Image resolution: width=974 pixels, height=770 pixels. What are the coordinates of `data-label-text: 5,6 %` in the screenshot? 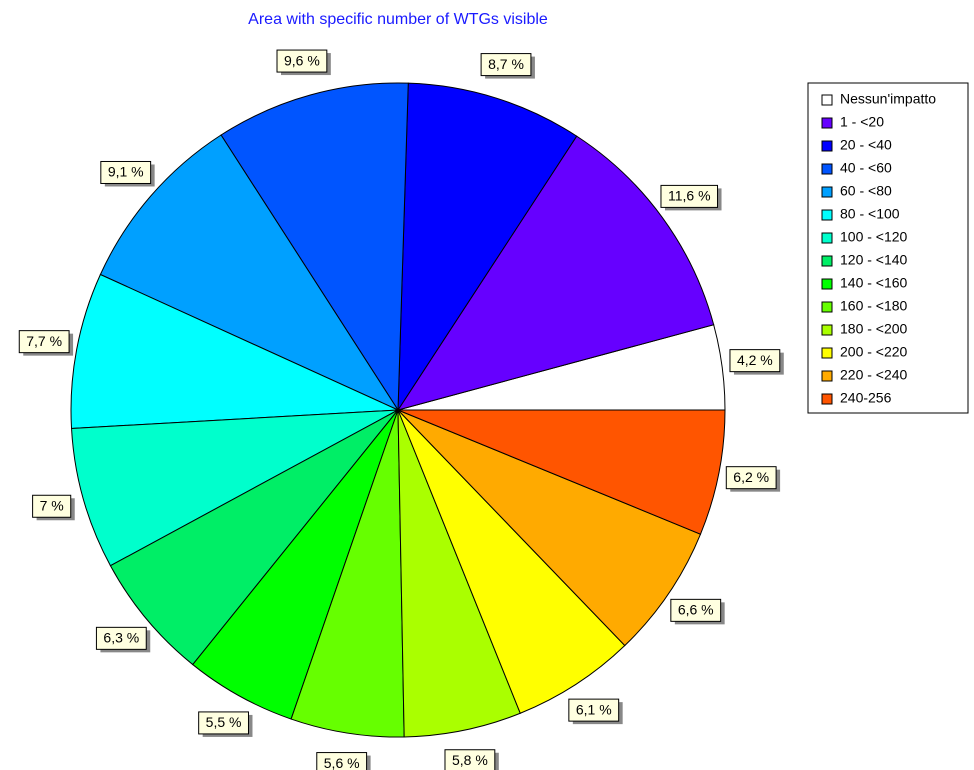 It's located at (342, 762).